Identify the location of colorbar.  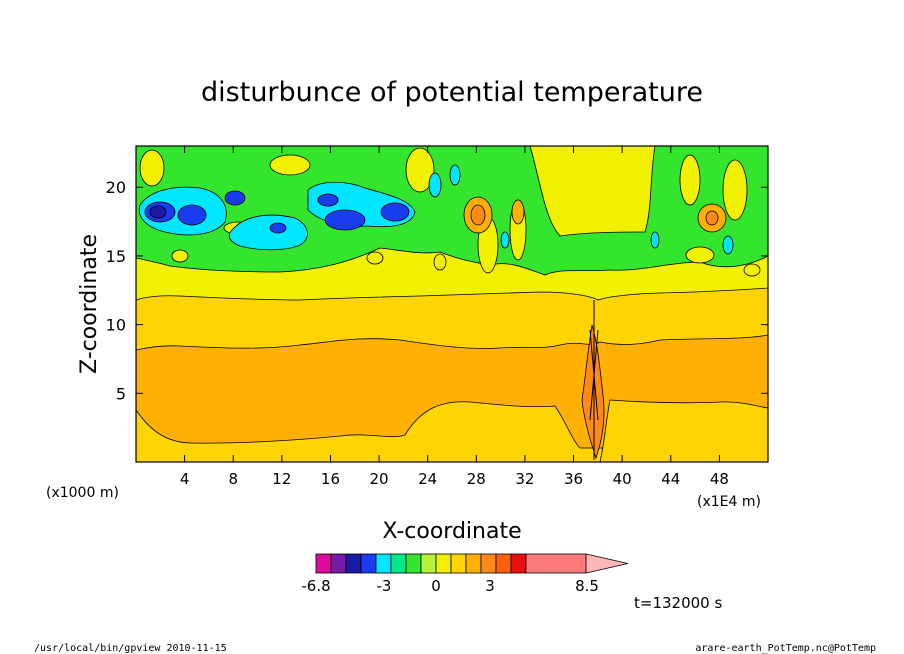
(472, 563).